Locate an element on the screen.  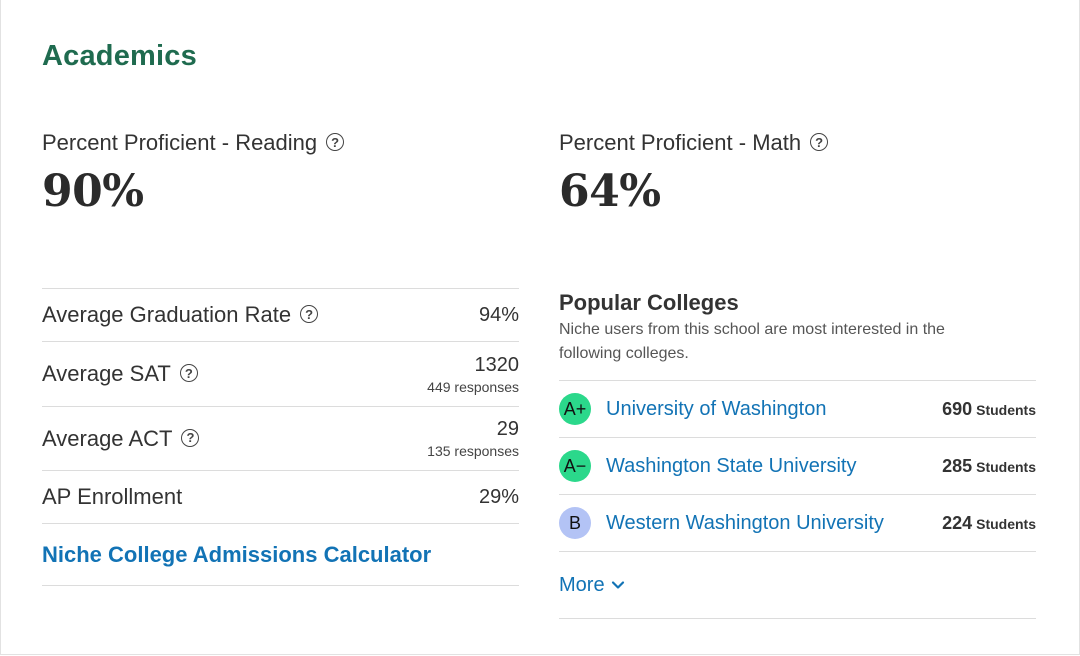
stat-label: AP Enrollment is located at coordinates (112, 496).